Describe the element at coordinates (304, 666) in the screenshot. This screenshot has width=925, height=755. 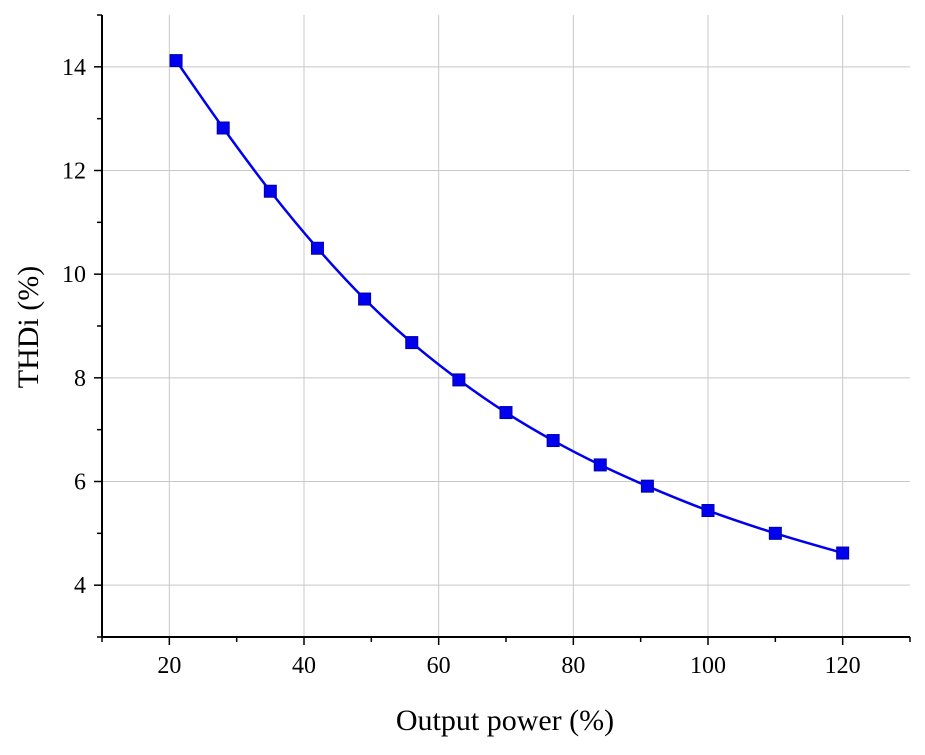
I see `x-tick-label: 40` at that location.